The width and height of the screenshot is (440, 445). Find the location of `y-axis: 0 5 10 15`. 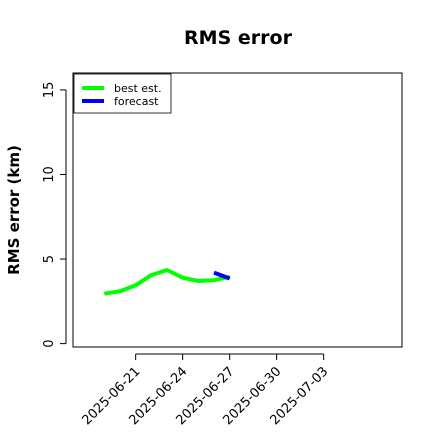

y-axis: 0 5 10 15 is located at coordinates (54, 215).